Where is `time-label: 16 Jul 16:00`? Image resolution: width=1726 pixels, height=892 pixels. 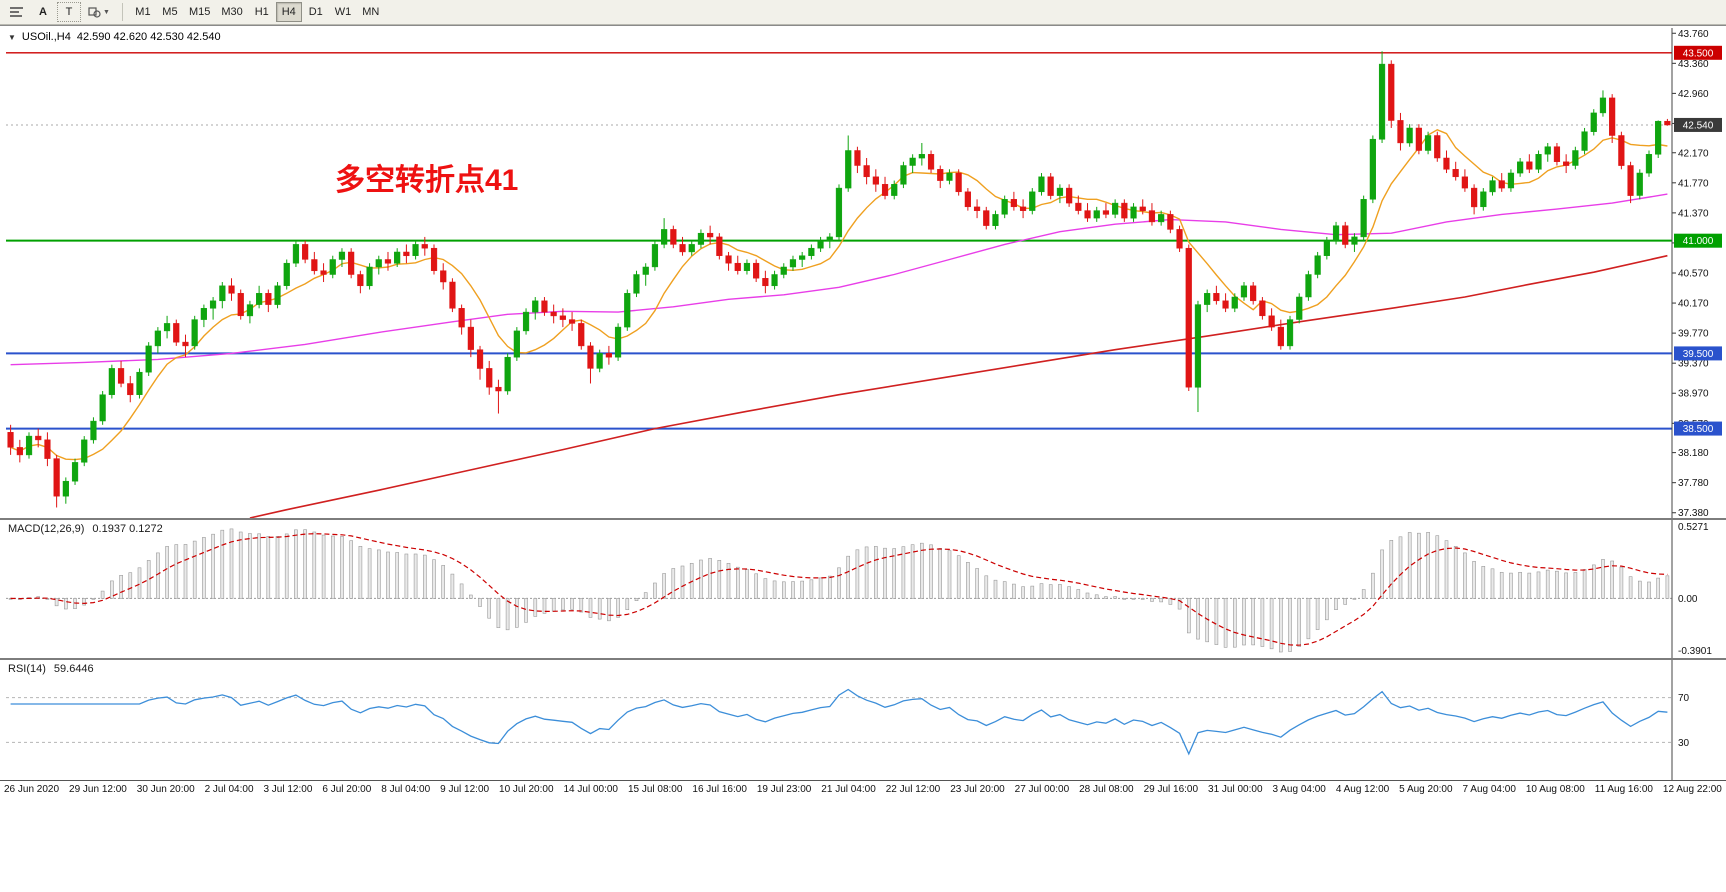 time-label: 16 Jul 16:00 is located at coordinates (719, 789).